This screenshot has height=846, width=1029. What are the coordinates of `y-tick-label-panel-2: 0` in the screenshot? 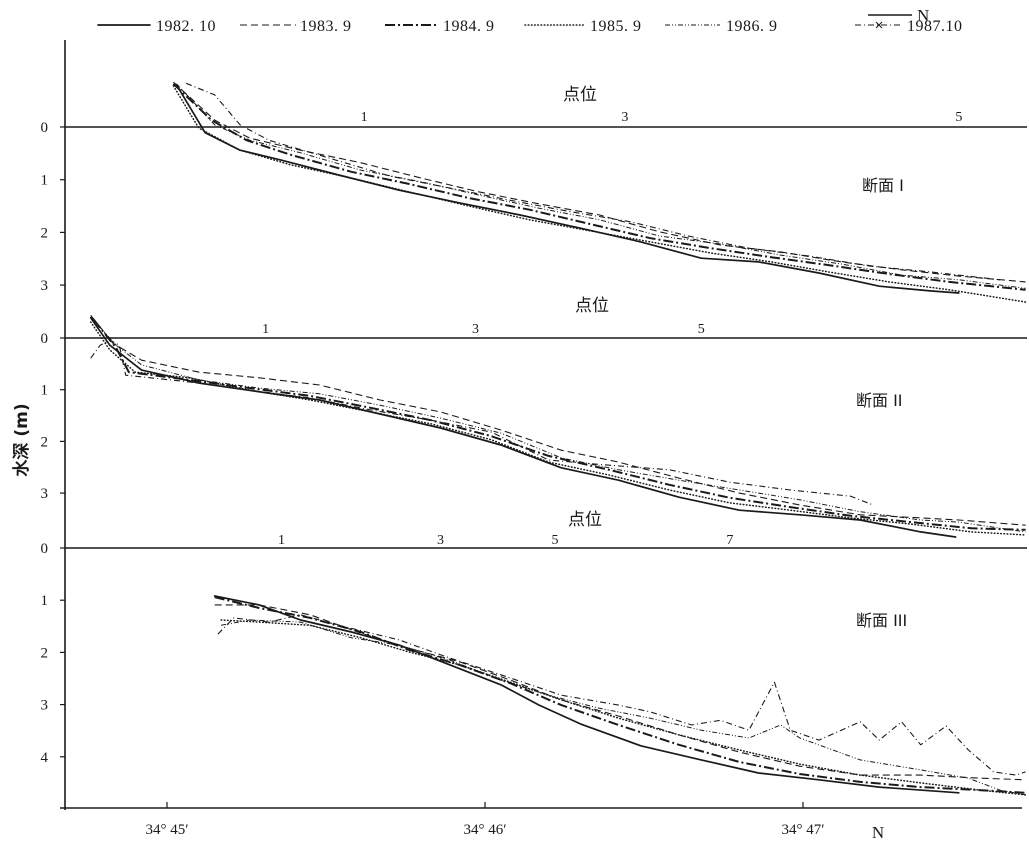 It's located at (45, 339).